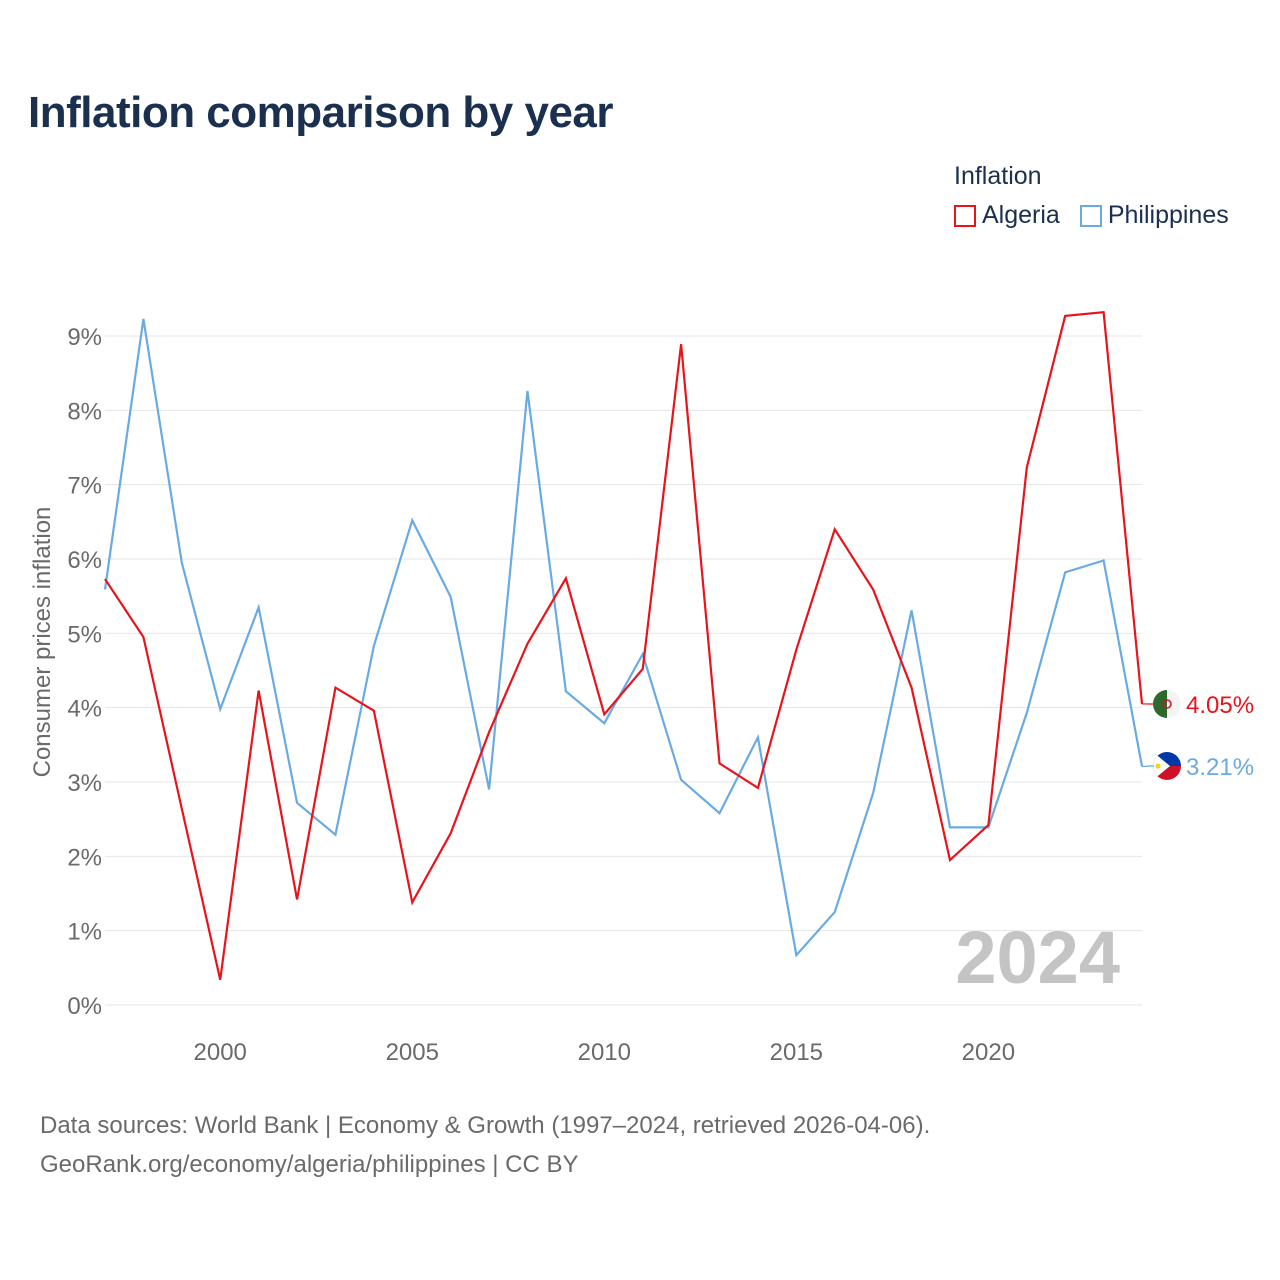 The height and width of the screenshot is (1280, 1280). Describe the element at coordinates (1198, 736) in the screenshot. I see `end-labels: 4.05% 3.21%` at that location.